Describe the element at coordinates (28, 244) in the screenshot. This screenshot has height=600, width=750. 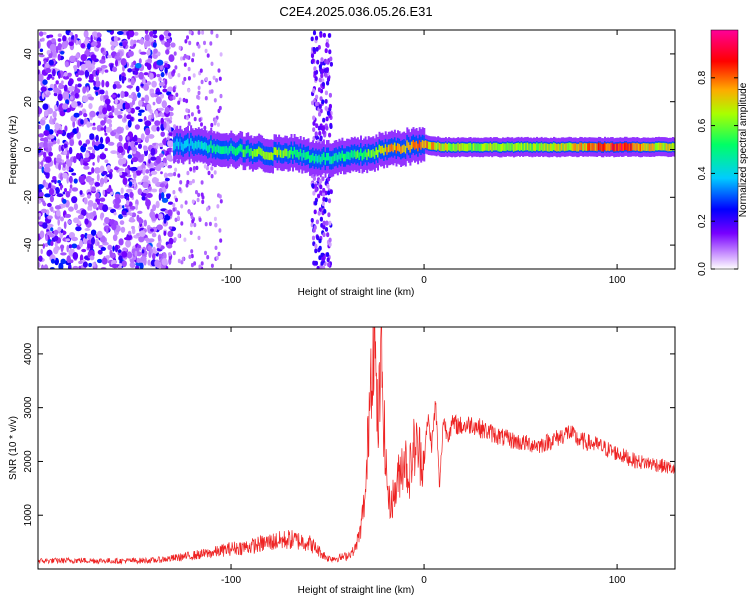
I see `heatmap-y-tick-label: -40` at that location.